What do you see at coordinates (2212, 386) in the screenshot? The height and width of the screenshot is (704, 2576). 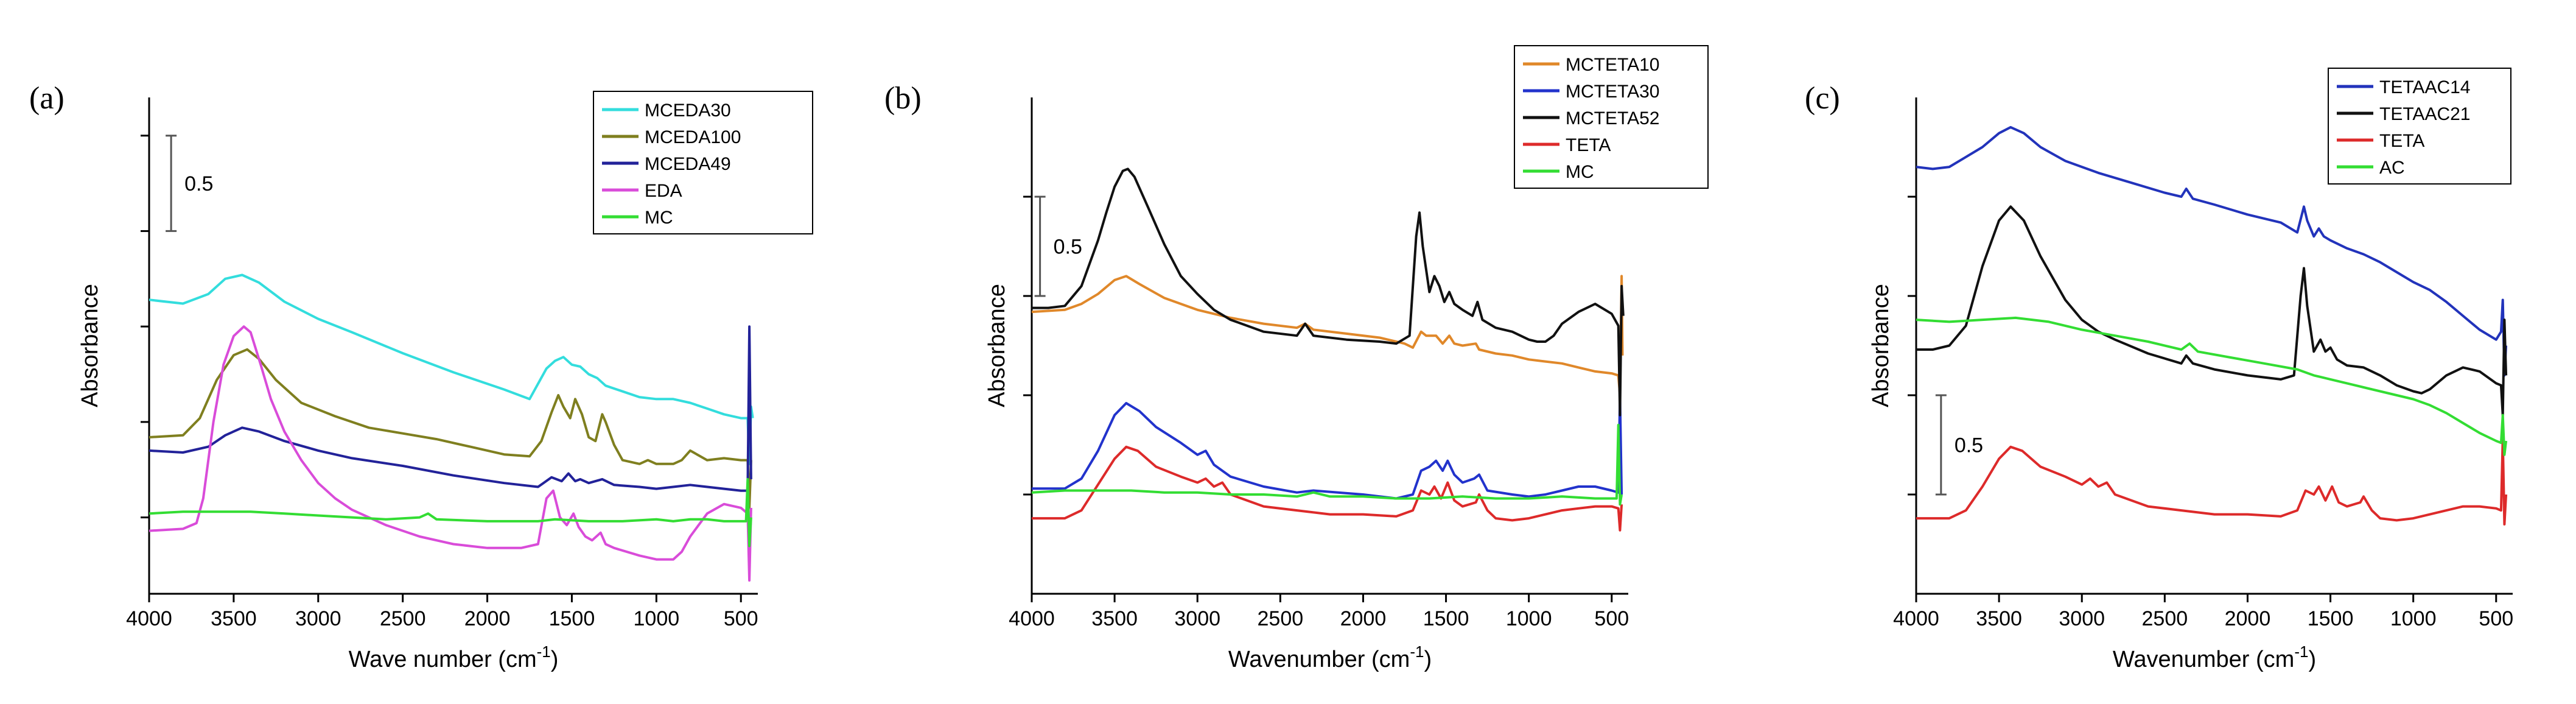 I see `series-line-ac` at bounding box center [2212, 386].